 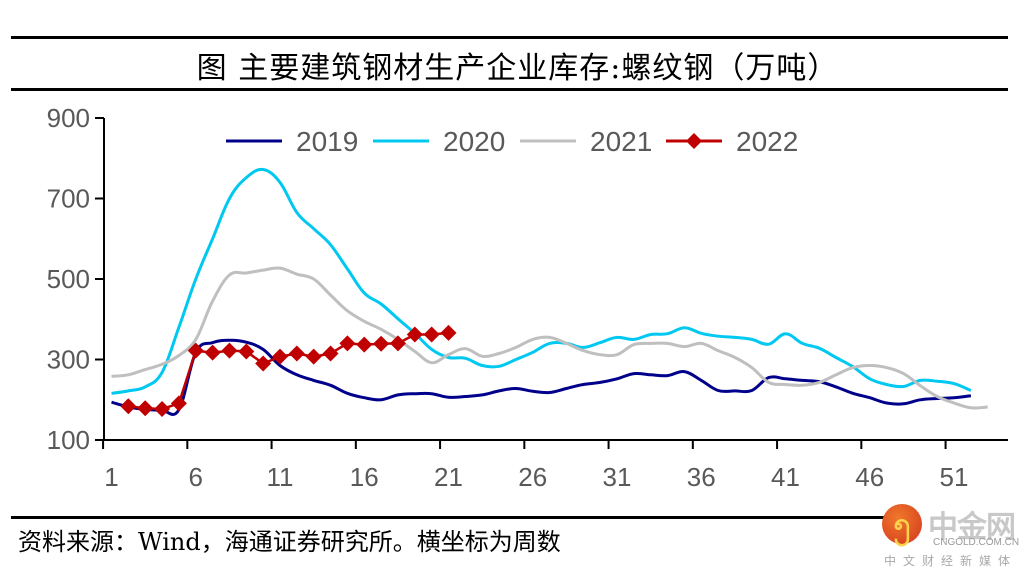 I want to click on x-tick-label: 36, so click(x=701, y=477).